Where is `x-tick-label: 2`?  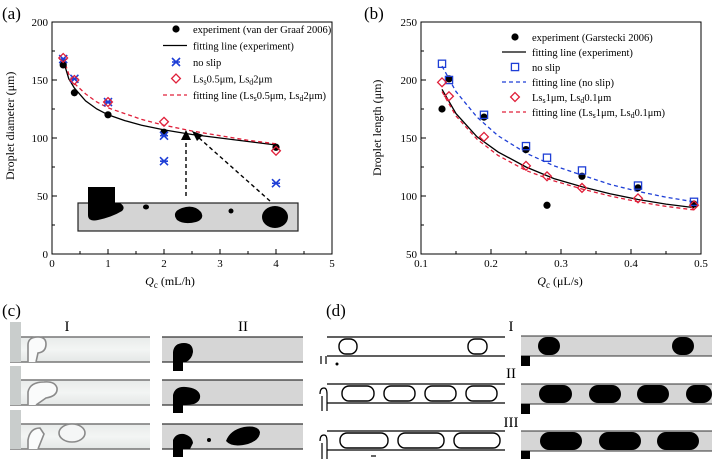 x-tick-label: 2 is located at coordinates (164, 264).